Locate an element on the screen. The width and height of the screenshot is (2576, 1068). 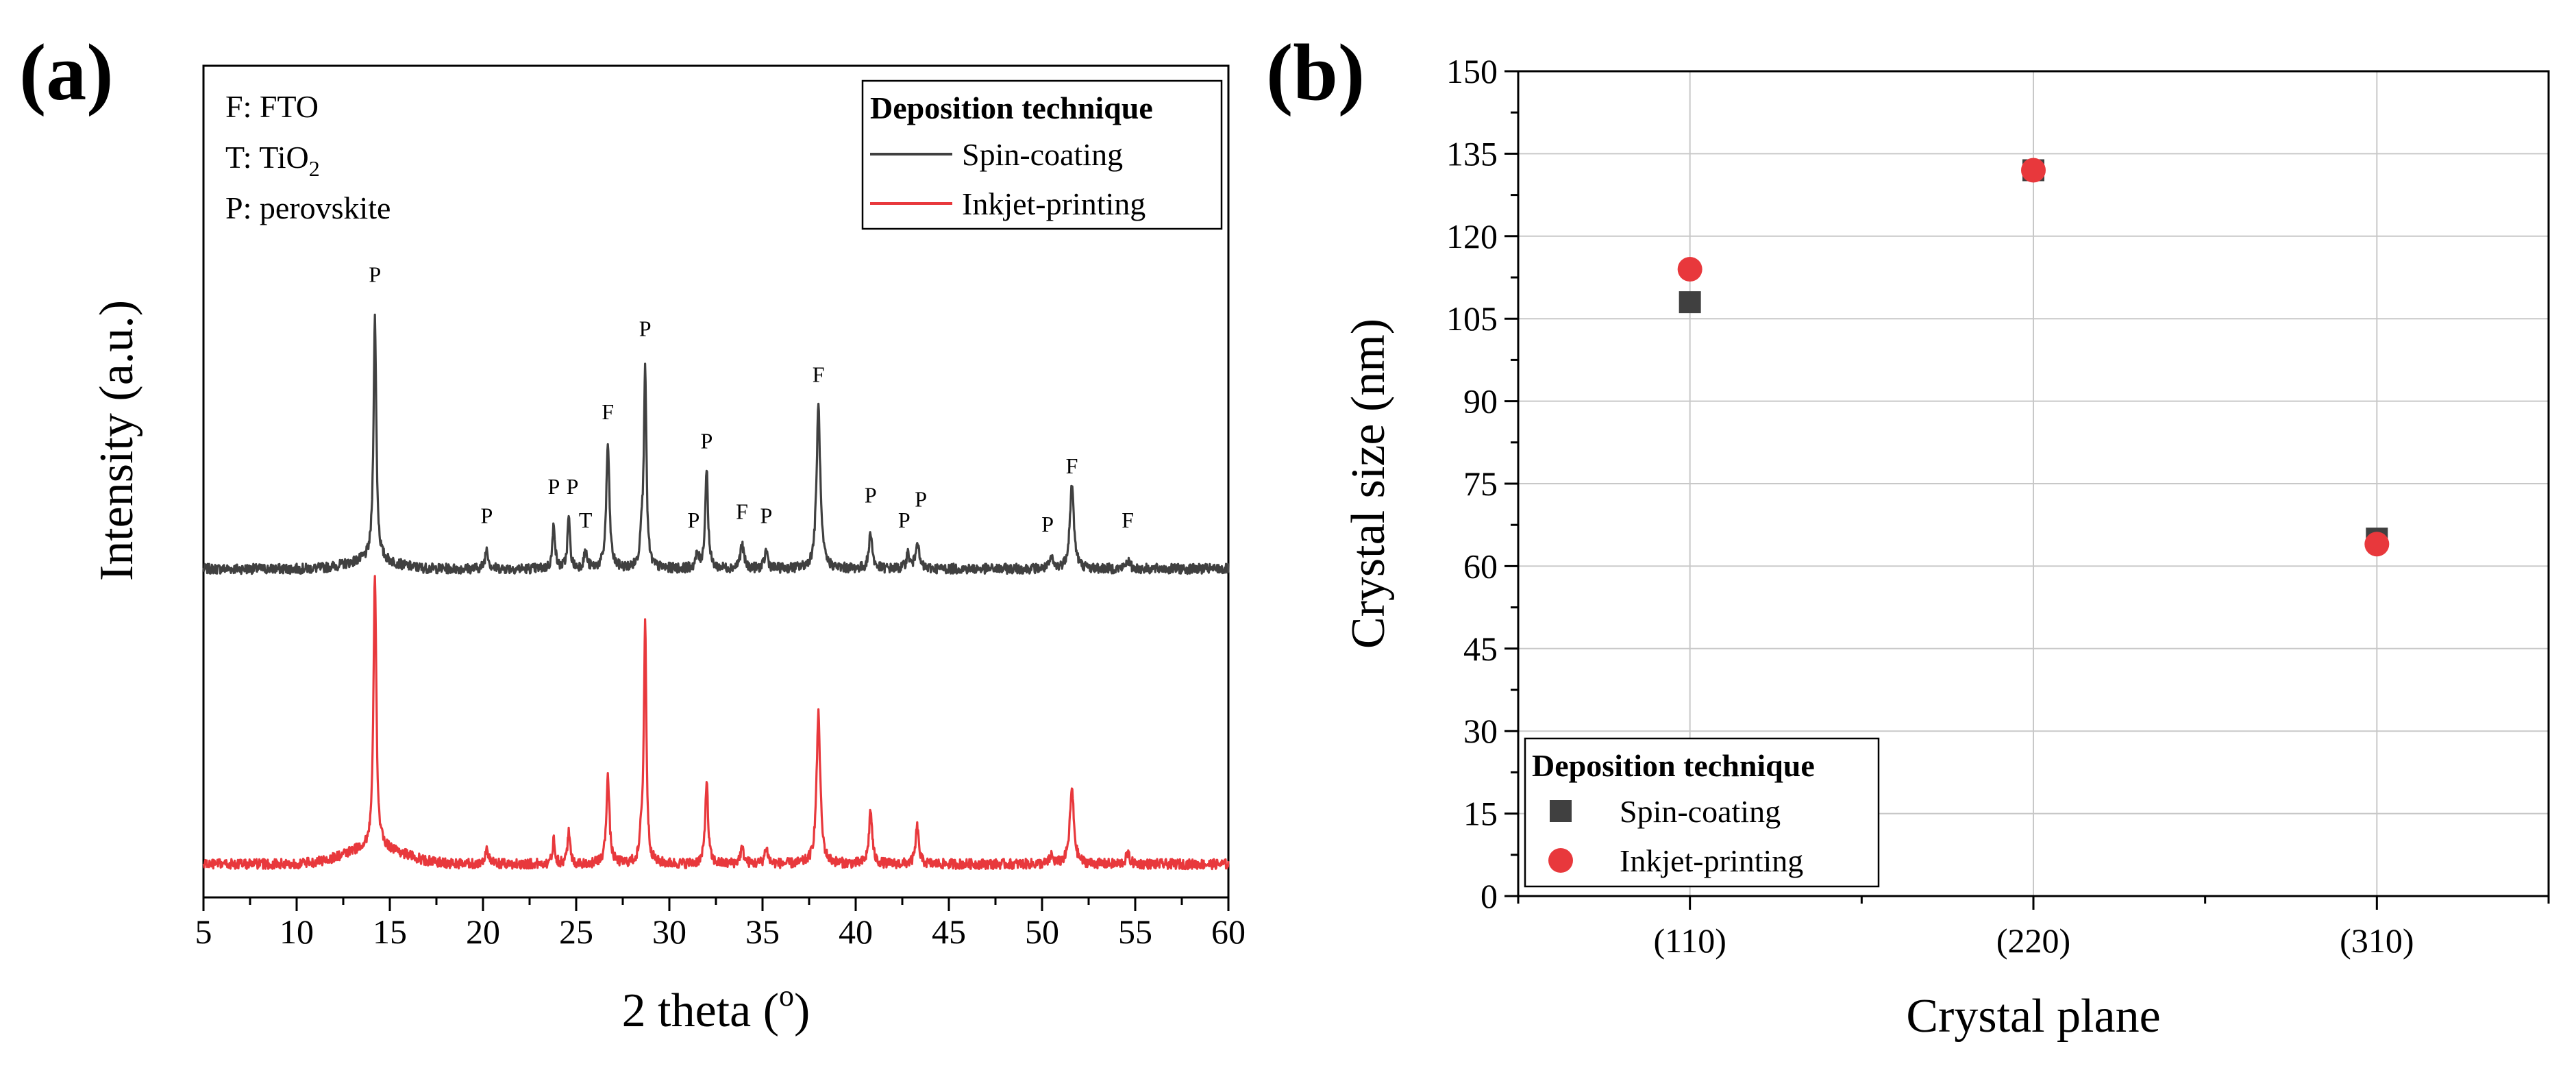
series-line-spin-coating is located at coordinates (716, 444).